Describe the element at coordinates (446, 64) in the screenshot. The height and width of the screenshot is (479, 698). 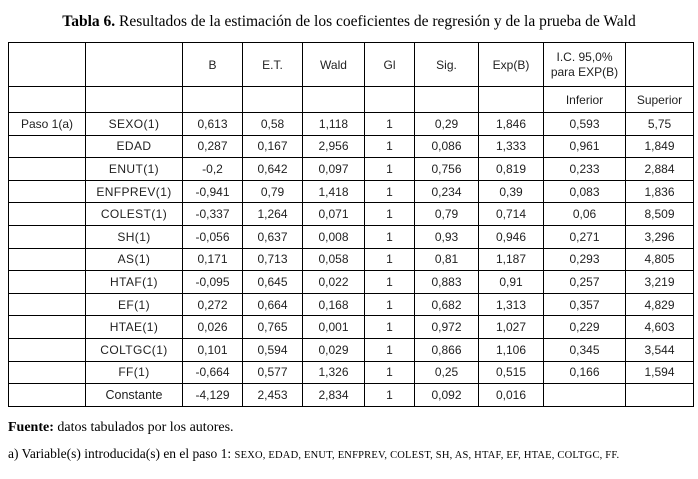
I see `header-sig: Sig.` at that location.